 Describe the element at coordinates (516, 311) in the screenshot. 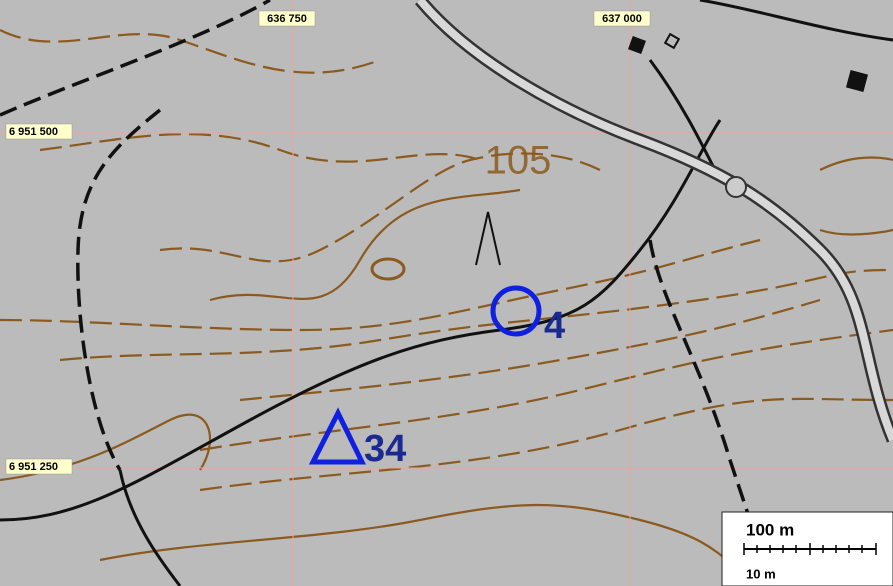

I see `control-circle` at that location.